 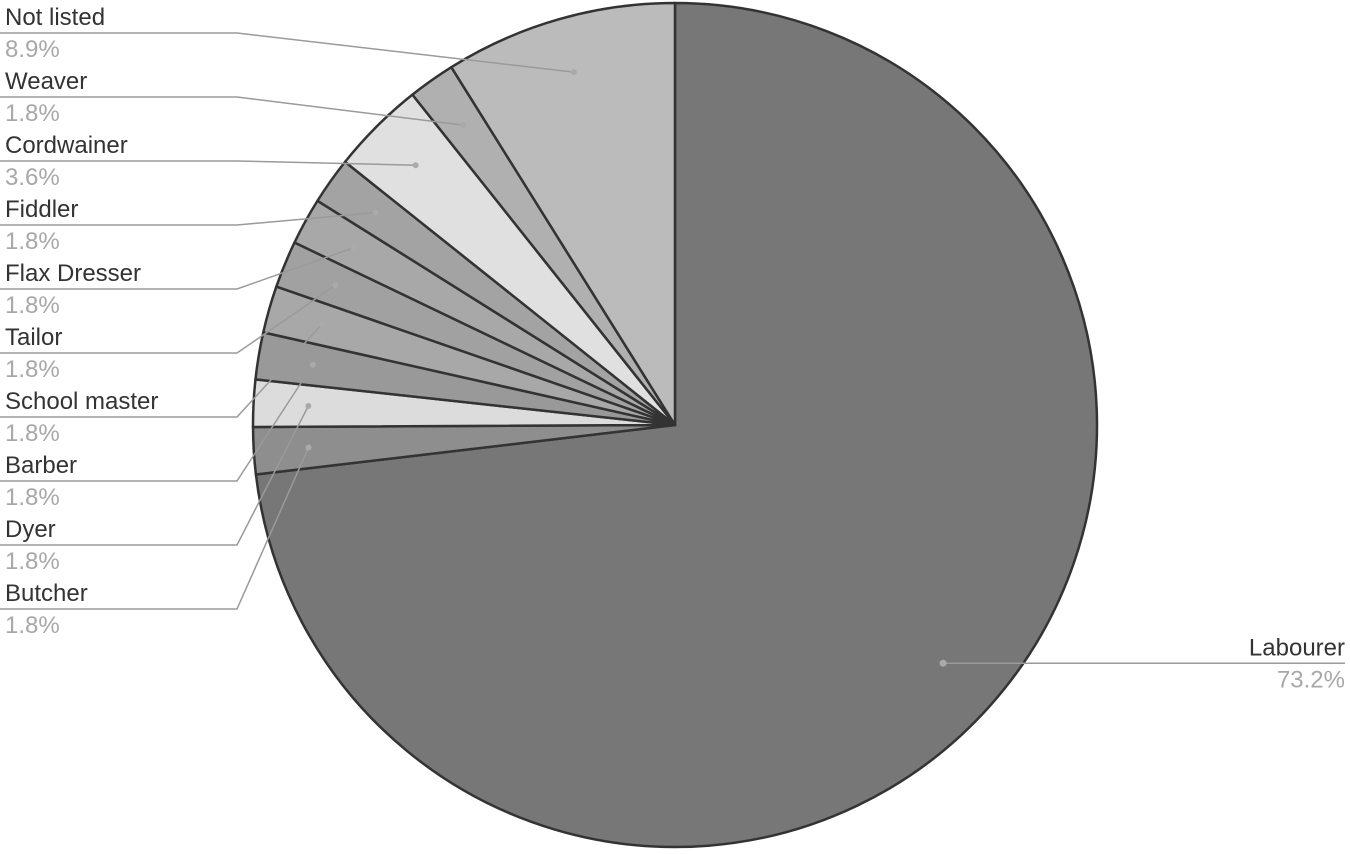 What do you see at coordinates (32, 305) in the screenshot?
I see `slice-percent-flax-dresser: 1.8%` at bounding box center [32, 305].